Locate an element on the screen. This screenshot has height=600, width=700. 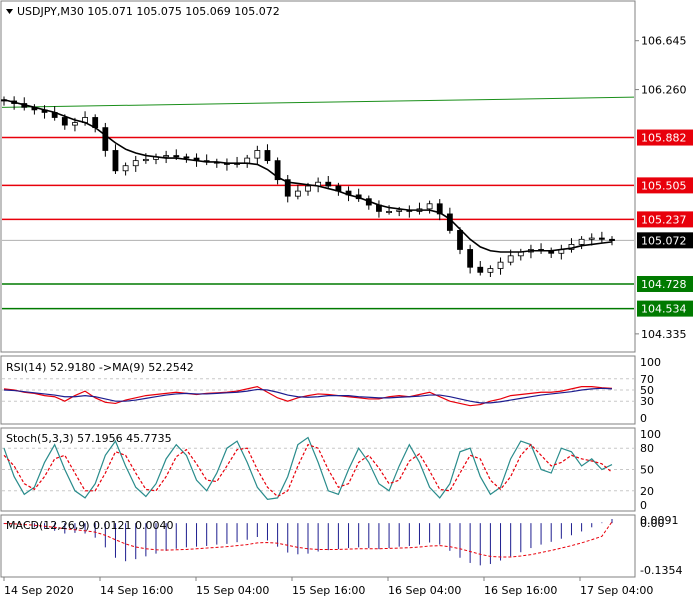
trendline is located at coordinates (318, 102).